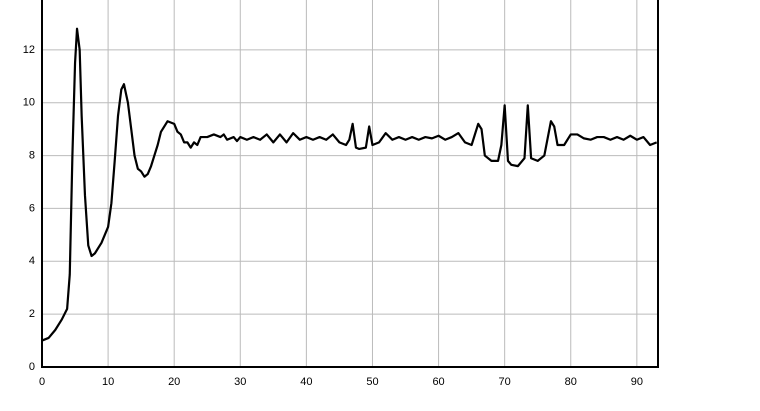 The height and width of the screenshot is (411, 760). Describe the element at coordinates (29, 50) in the screenshot. I see `y-tick-label: 12` at that location.